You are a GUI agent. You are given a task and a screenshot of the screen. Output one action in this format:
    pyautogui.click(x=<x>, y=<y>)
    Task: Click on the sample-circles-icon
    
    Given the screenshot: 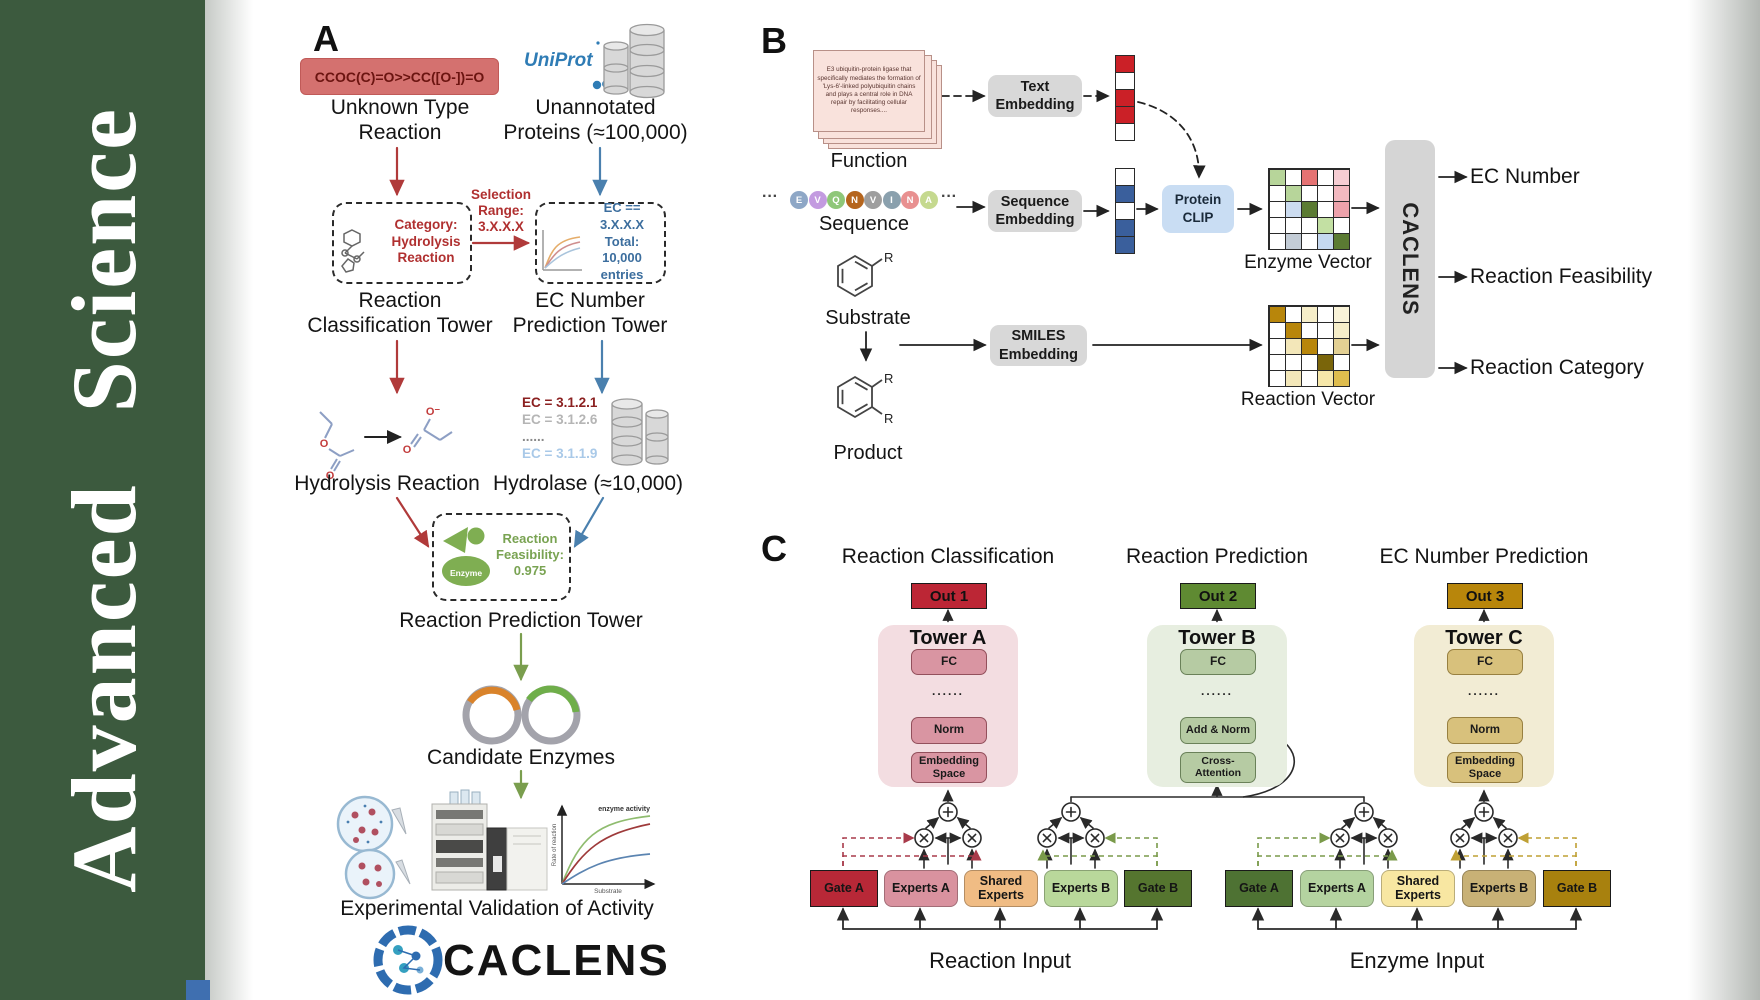 What is the action you would take?
    pyautogui.click(x=373, y=847)
    